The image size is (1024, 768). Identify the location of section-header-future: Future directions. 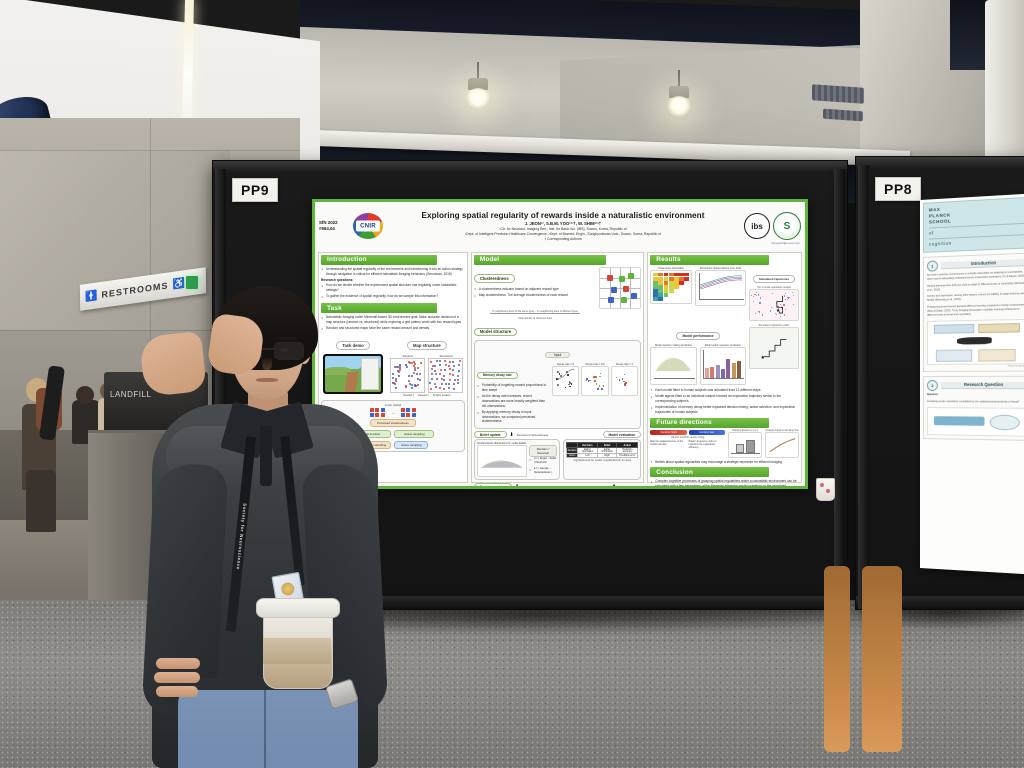
(710, 422).